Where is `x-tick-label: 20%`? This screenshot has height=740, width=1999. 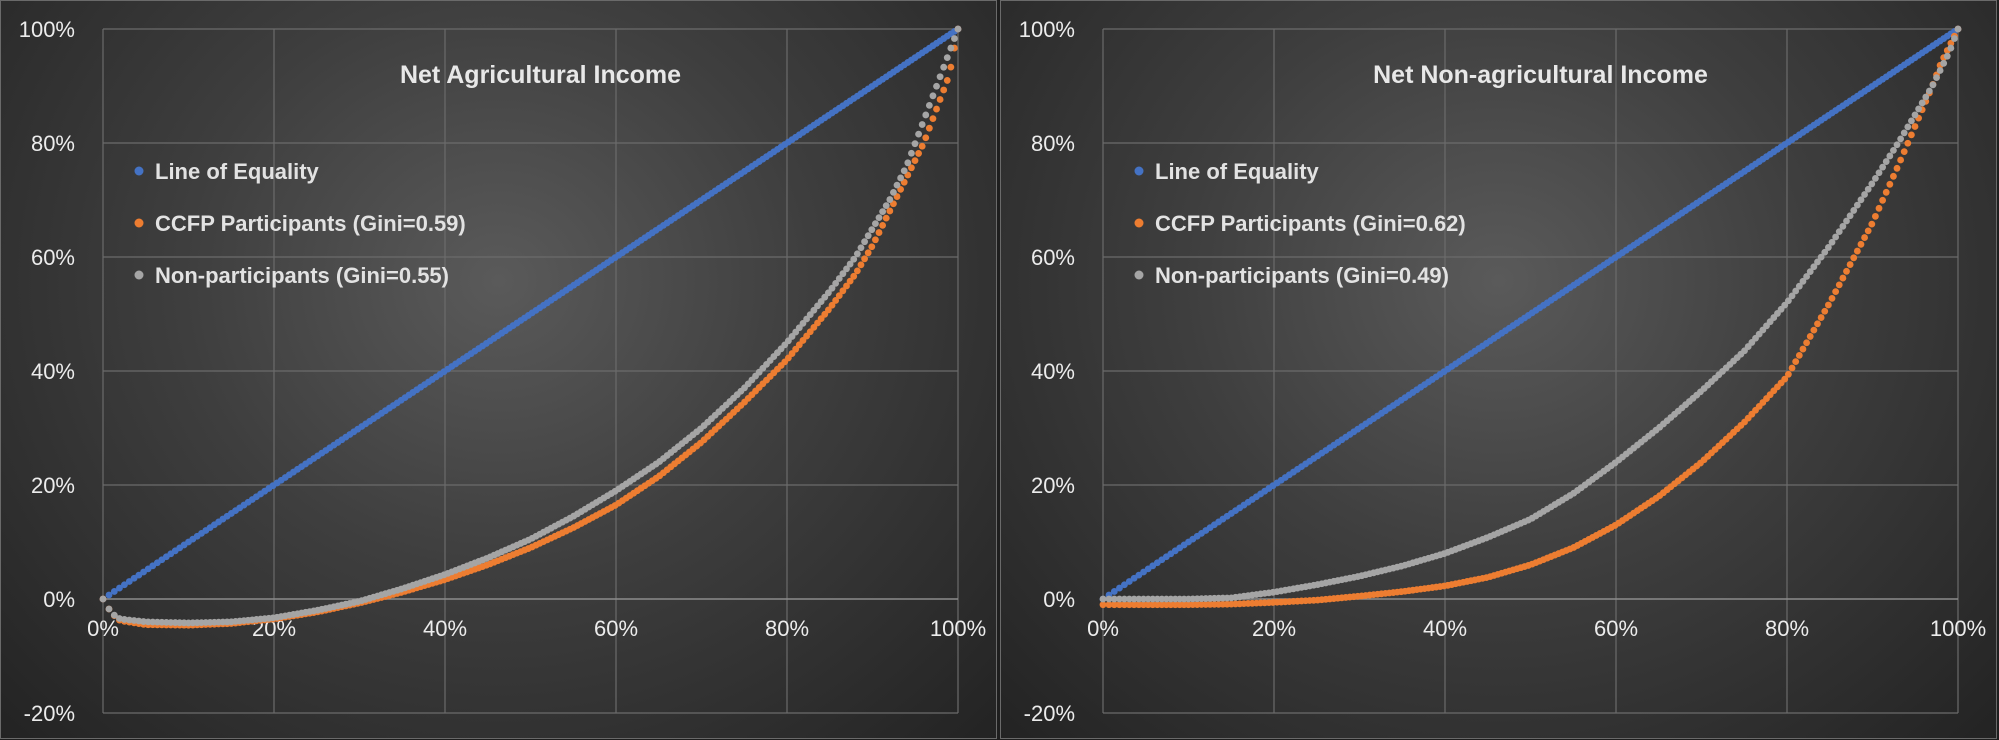 x-tick-label: 20% is located at coordinates (1274, 628).